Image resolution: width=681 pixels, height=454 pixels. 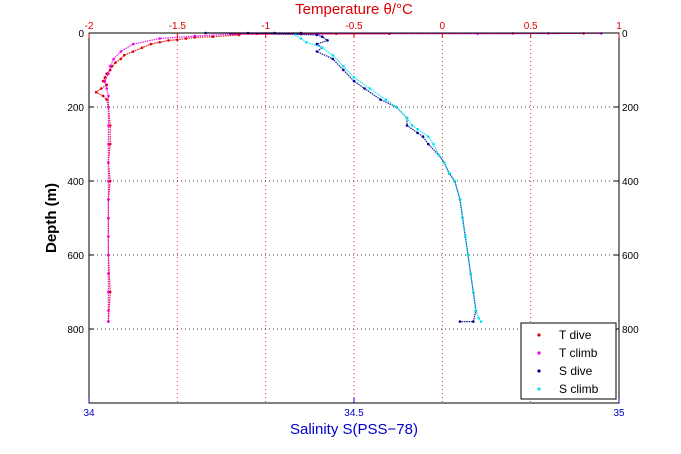 What do you see at coordinates (265, 26) in the screenshot?
I see `top-tick-label: -1` at bounding box center [265, 26].